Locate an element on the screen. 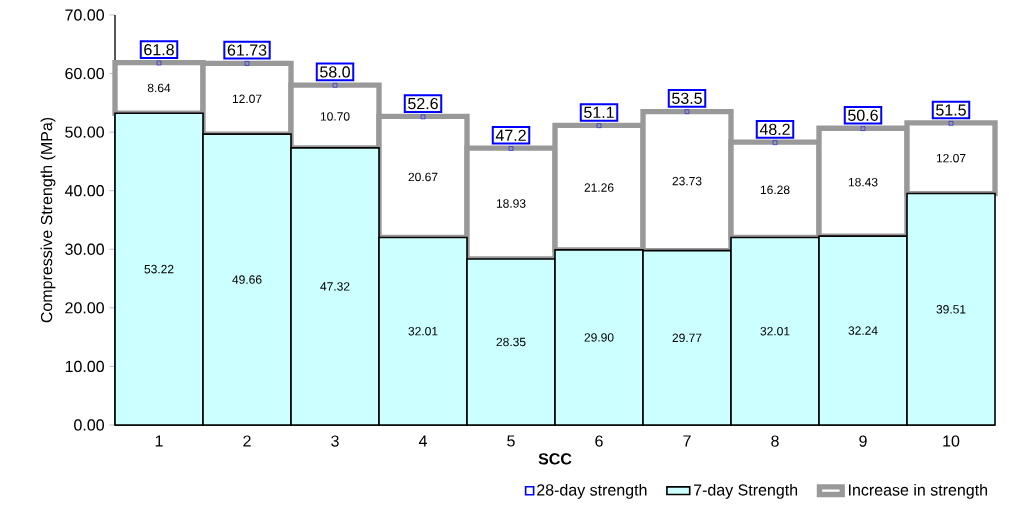  y-tick-label: 40.00 is located at coordinates (84, 191).